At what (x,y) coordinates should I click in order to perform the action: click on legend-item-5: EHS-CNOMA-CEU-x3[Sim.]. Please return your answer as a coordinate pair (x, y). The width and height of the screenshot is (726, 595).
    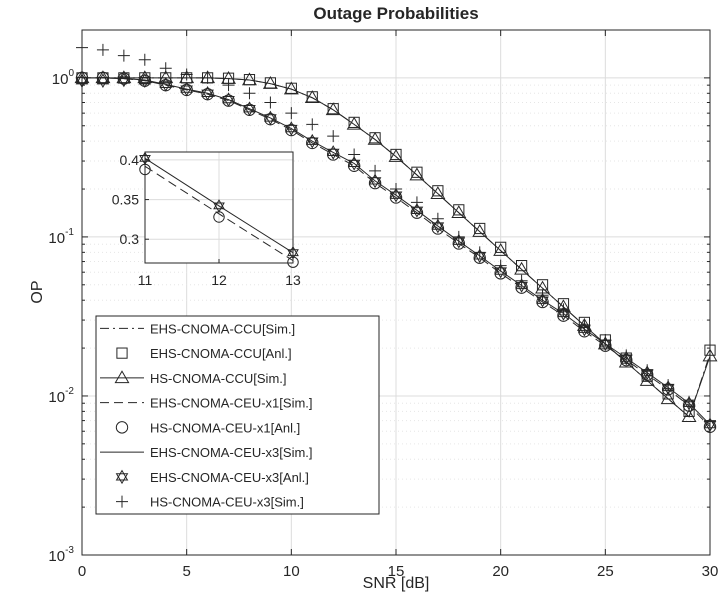
    Looking at the image, I should click on (206, 452).